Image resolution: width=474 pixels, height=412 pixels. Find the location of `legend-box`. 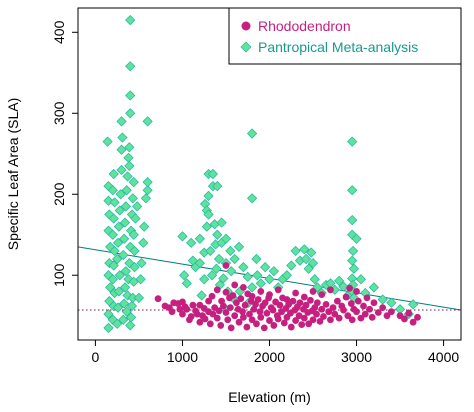

legend-box is located at coordinates (345, 36).